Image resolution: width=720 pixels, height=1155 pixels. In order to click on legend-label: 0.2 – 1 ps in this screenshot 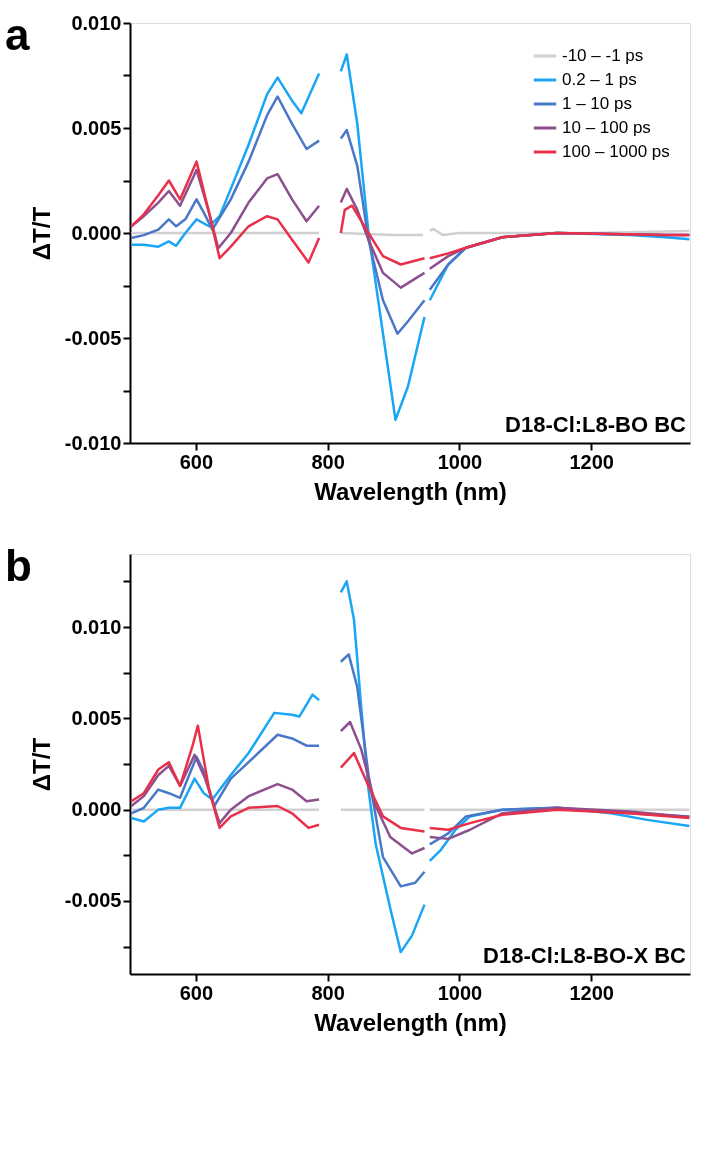, I will do `click(599, 79)`.